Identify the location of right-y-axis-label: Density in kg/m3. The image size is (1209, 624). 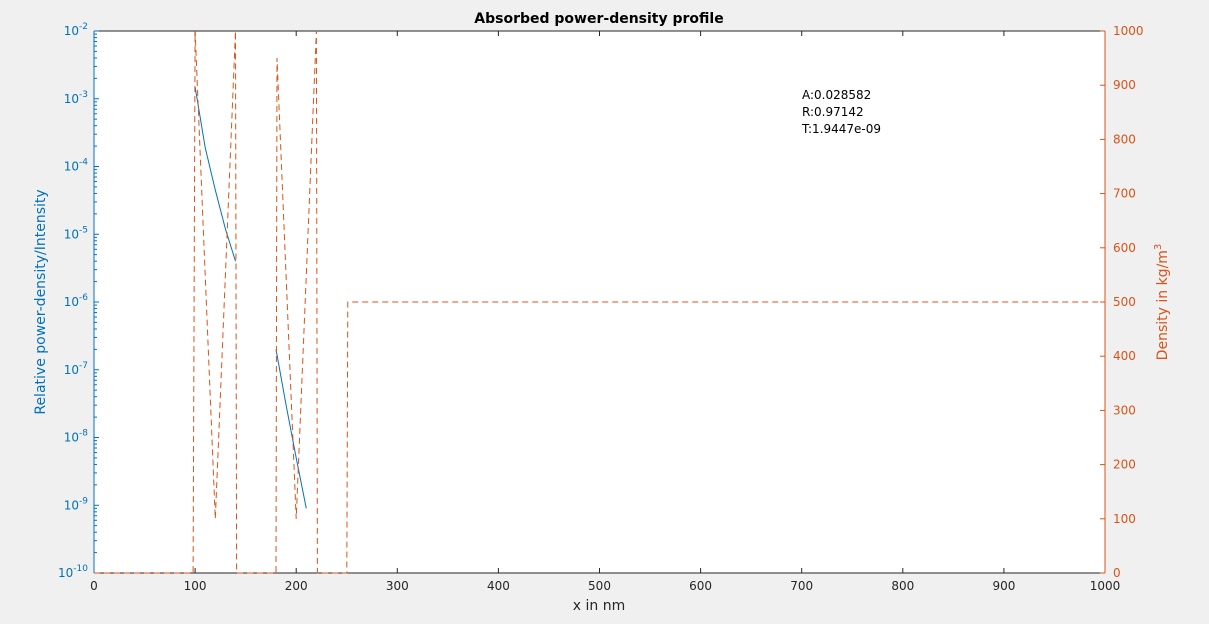
(1162, 302).